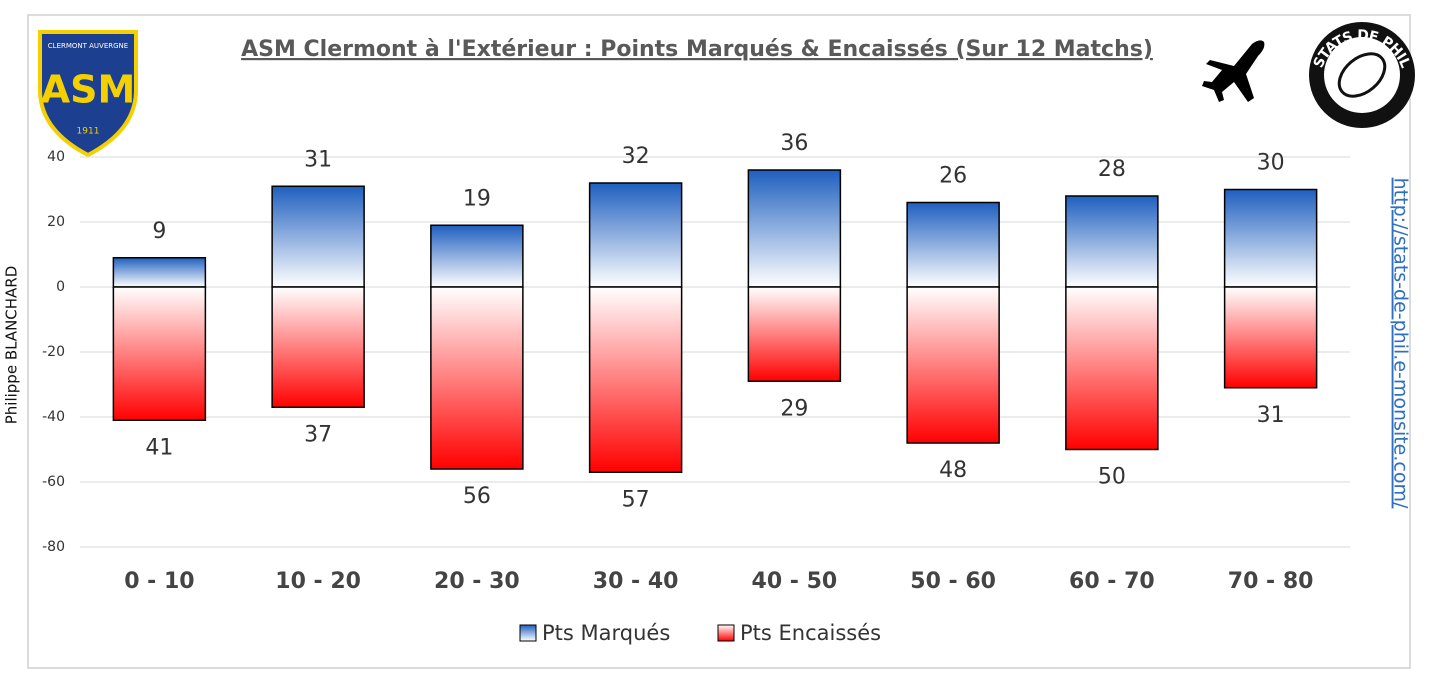 The height and width of the screenshot is (692, 1436). I want to click on x-tick-label: 50 - 60, so click(953, 581).